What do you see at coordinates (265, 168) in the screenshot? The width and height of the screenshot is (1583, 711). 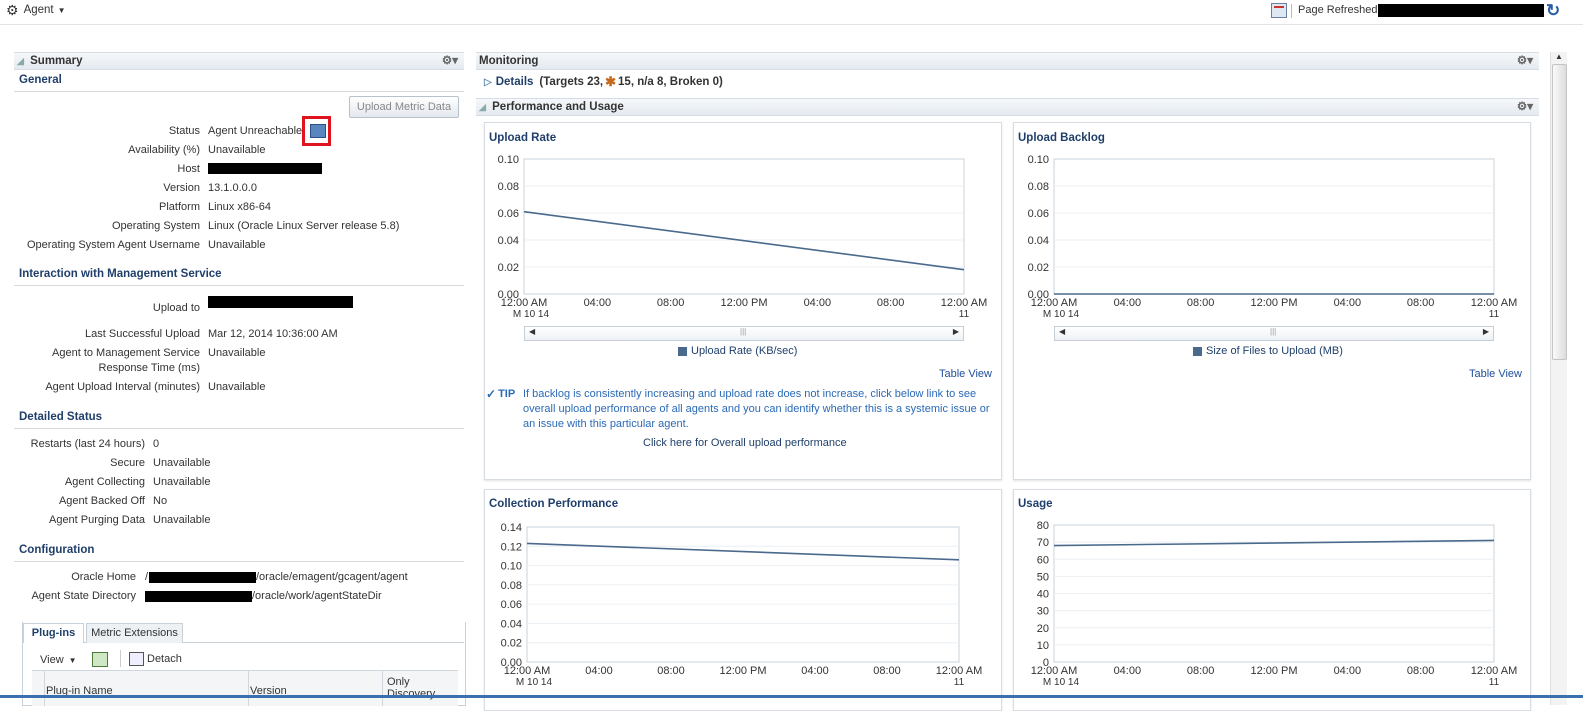 I see `host-redacted` at bounding box center [265, 168].